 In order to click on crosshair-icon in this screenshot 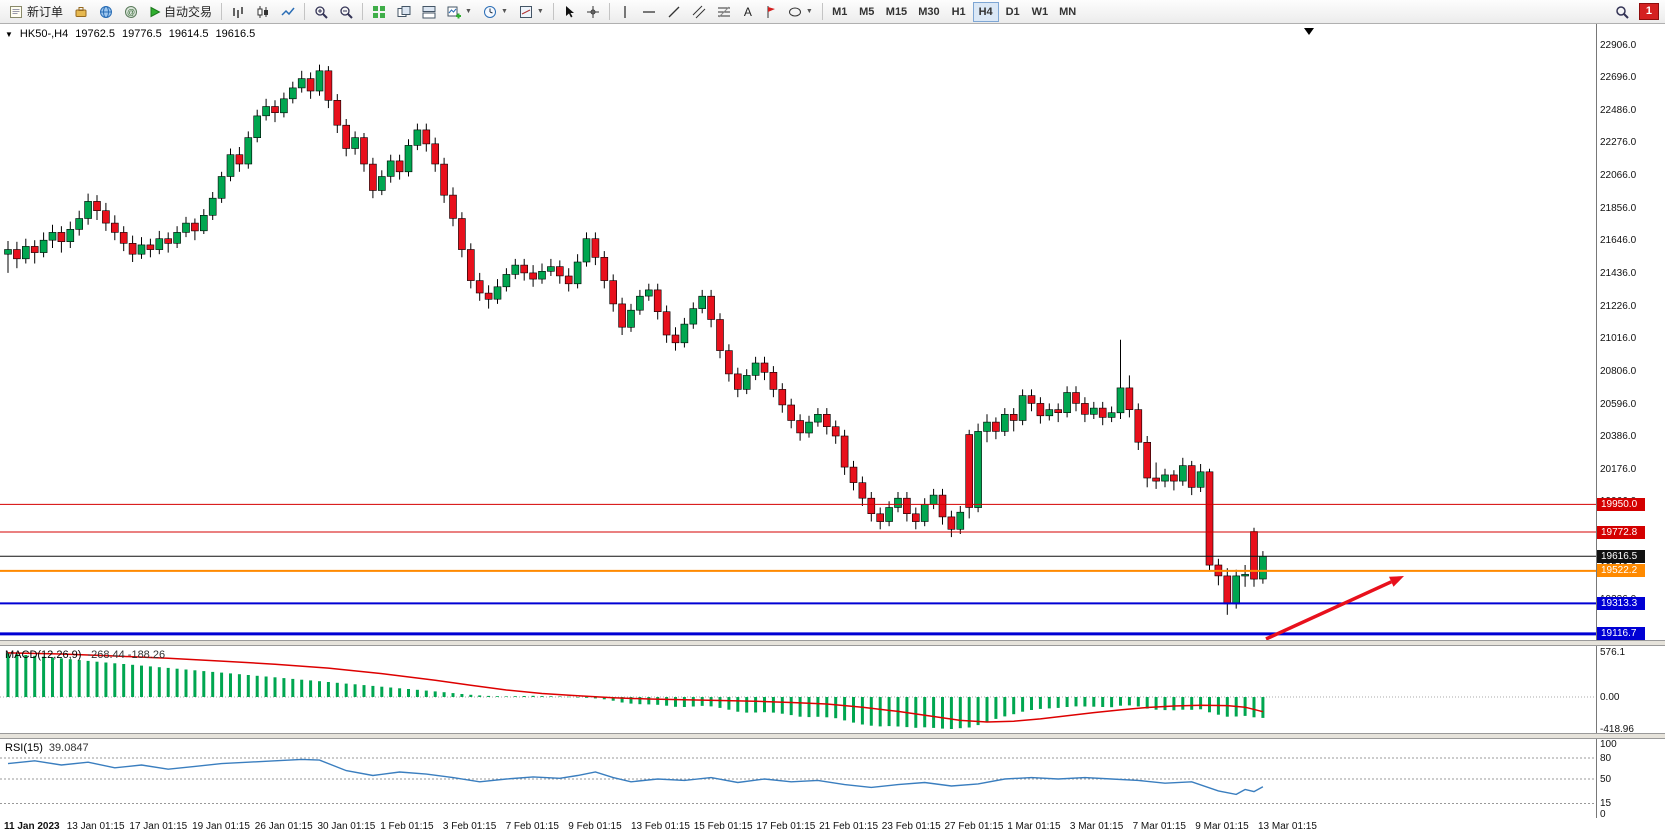, I will do `click(593, 12)`.